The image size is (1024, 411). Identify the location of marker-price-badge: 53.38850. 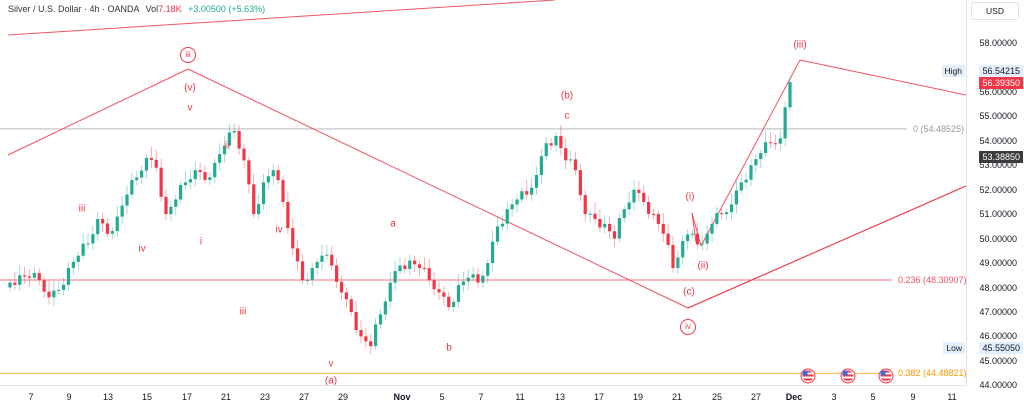
(1001, 157).